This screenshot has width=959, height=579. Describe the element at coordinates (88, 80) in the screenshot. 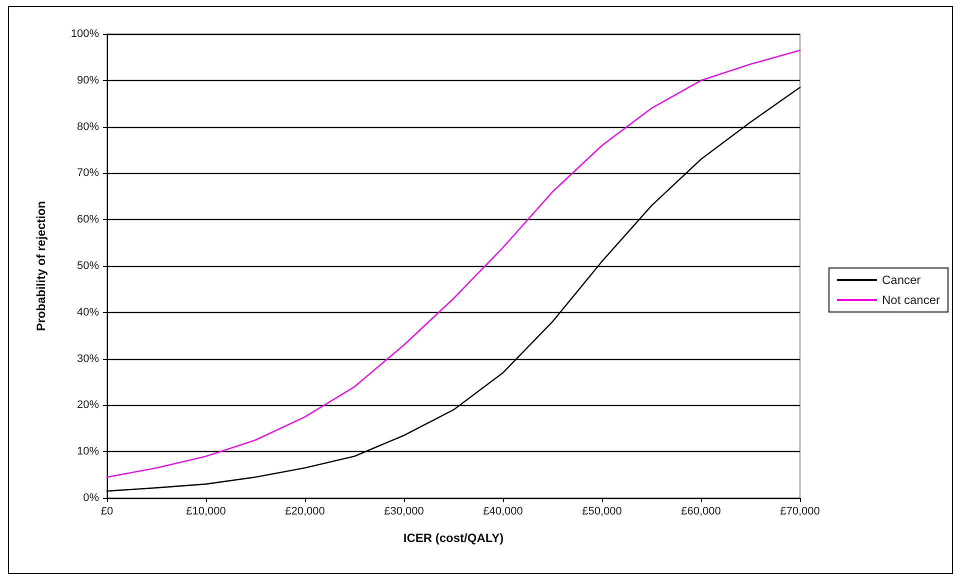

I see `y-tick-label: 90%` at that location.